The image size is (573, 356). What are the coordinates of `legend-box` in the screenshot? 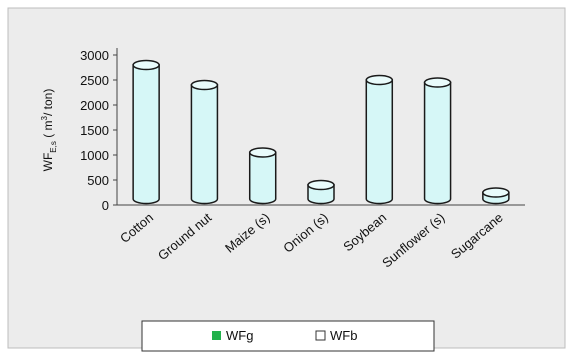 It's located at (288, 336).